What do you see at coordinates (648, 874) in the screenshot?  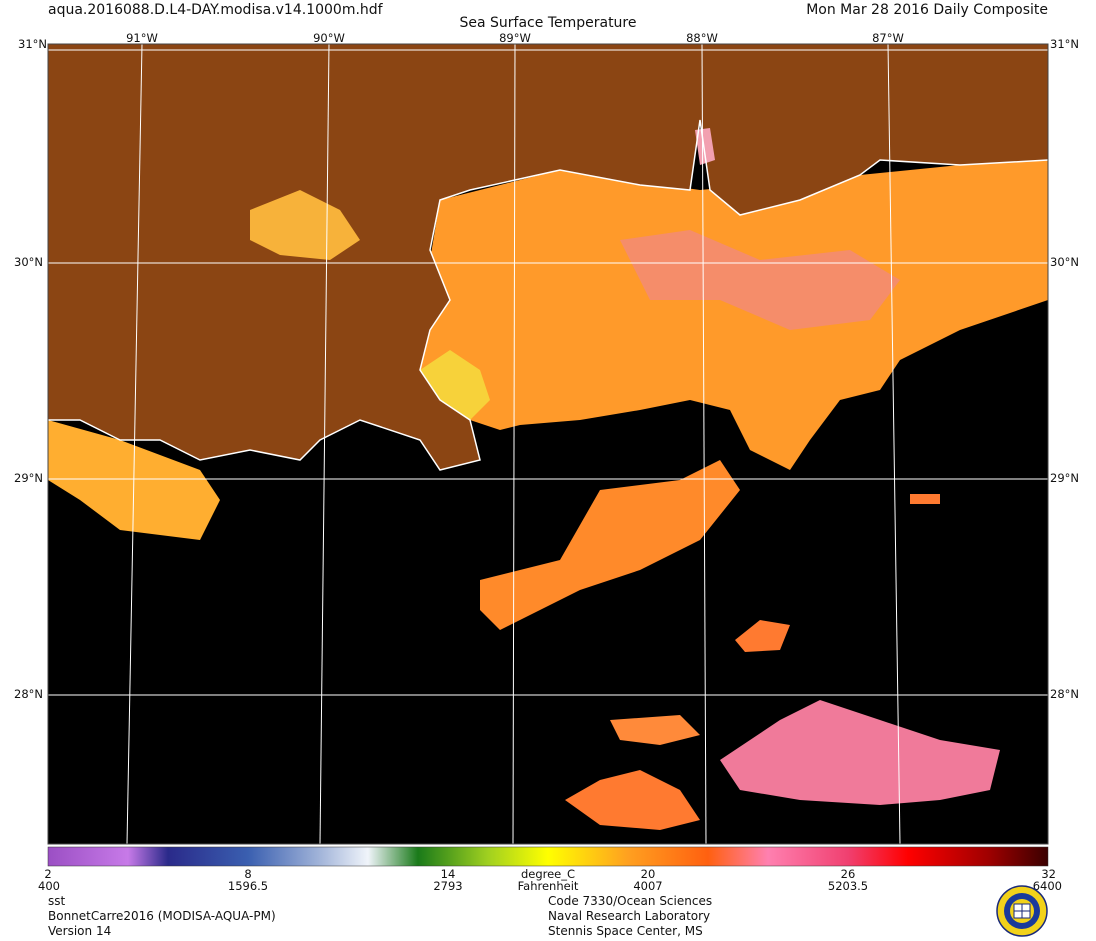 I see `cbar-c-tick-3: 20` at bounding box center [648, 874].